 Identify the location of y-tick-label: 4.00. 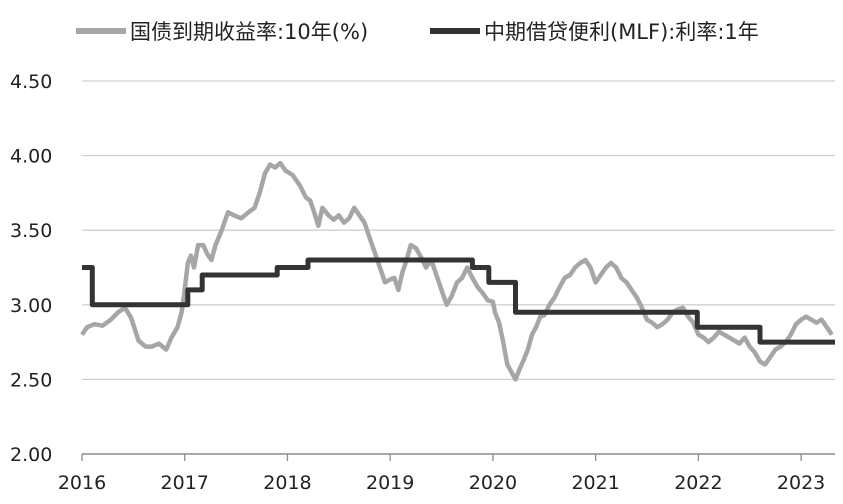
(31, 157).